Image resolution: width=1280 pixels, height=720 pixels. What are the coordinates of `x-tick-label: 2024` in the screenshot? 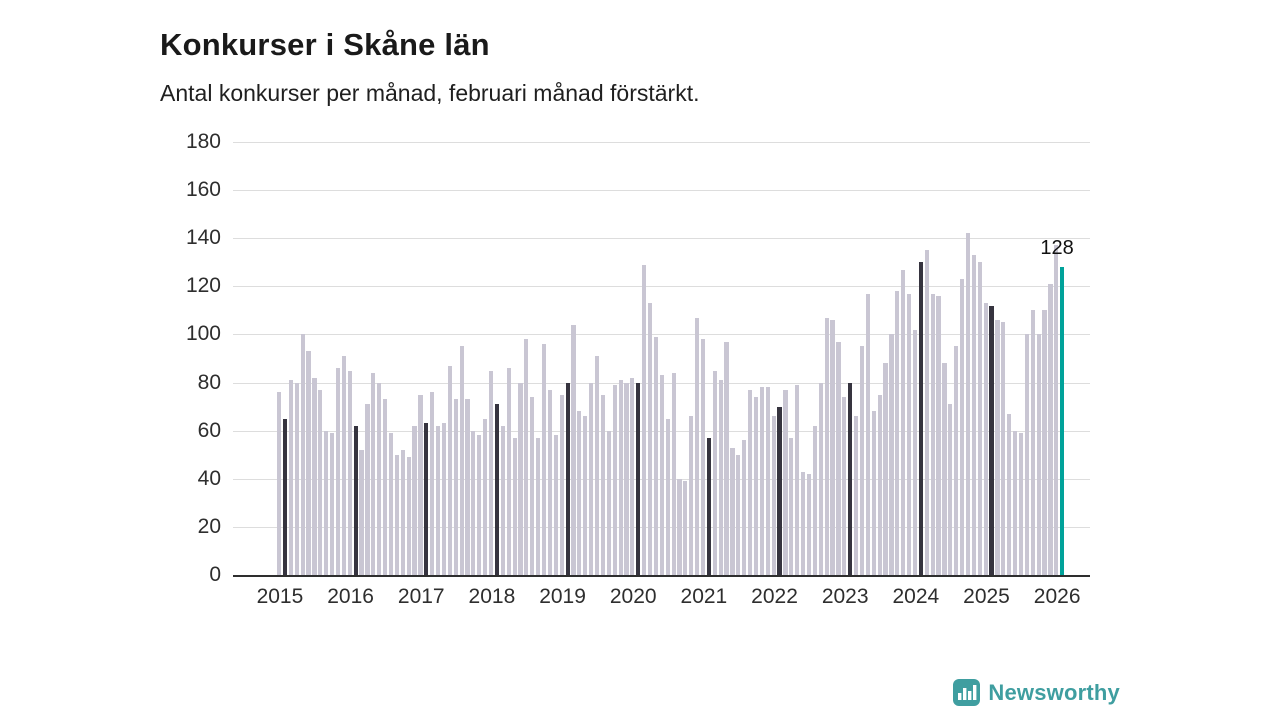 It's located at (916, 596).